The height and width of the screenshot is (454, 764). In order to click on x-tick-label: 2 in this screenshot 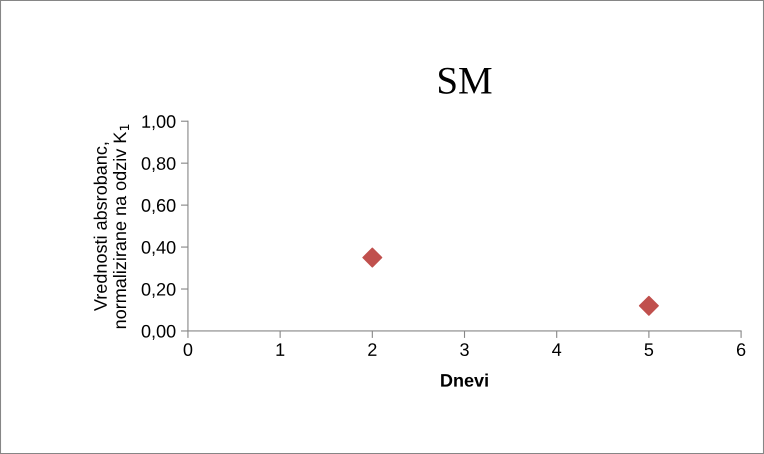, I will do `click(372, 349)`.